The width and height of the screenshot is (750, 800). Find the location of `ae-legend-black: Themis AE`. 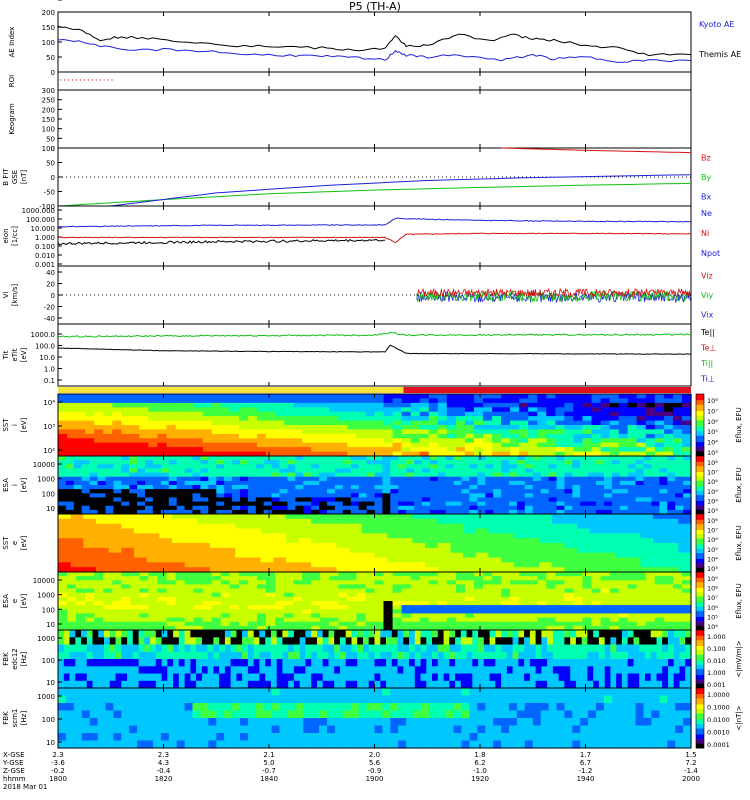

ae-legend-black: Themis AE is located at coordinates (719, 54).